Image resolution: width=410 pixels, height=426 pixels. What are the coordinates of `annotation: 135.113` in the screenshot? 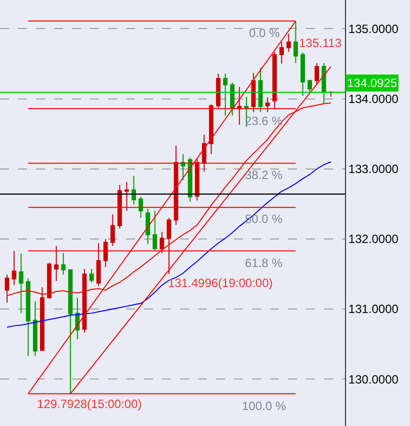 It's located at (320, 43).